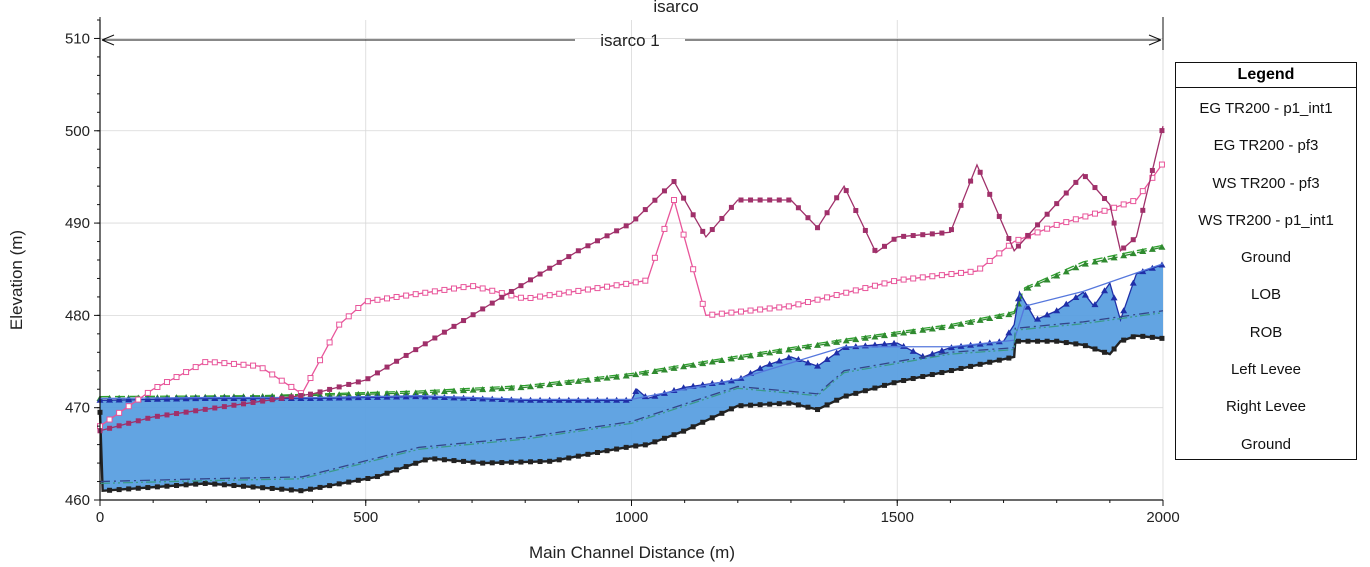 The image size is (1370, 567). What do you see at coordinates (630, 40) in the screenshot?
I see `reach-label: isarco 1` at bounding box center [630, 40].